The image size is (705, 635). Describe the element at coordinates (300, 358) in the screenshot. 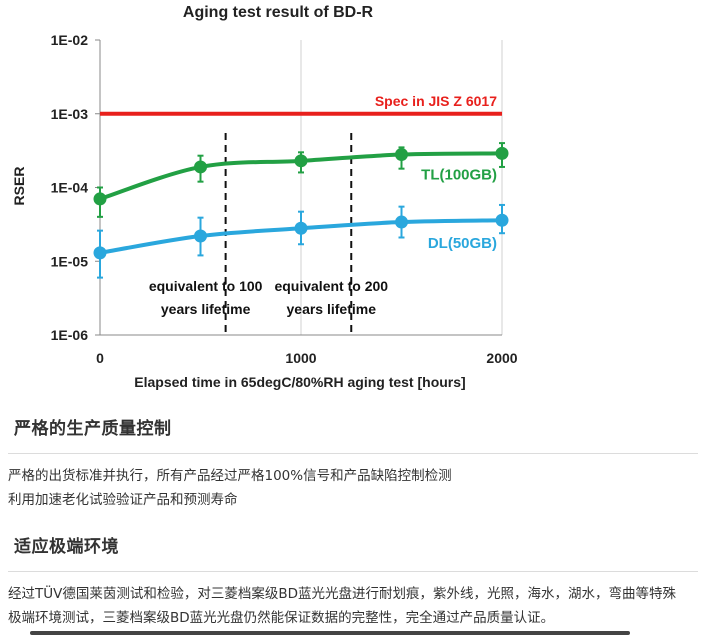

I see `x-tick-label: 1000` at that location.